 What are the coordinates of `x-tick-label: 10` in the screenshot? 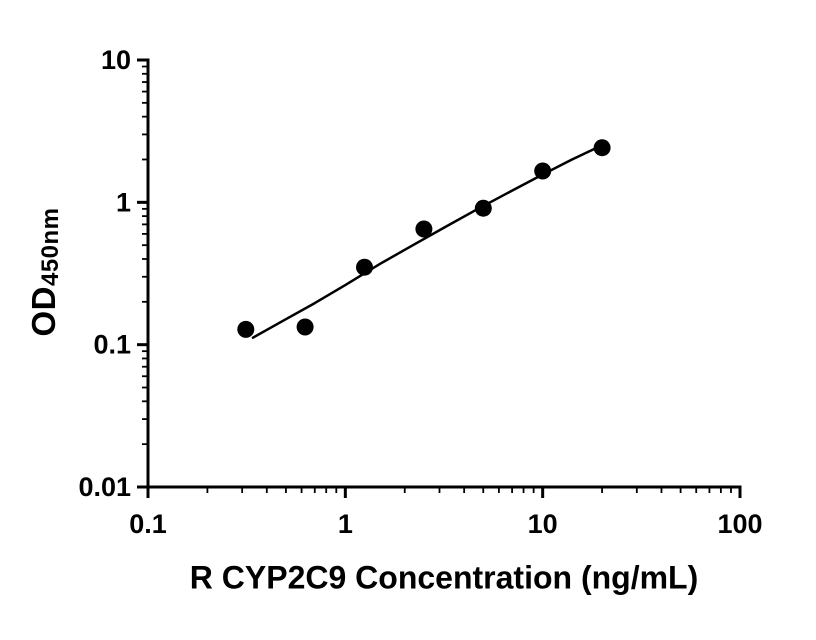 It's located at (543, 524).